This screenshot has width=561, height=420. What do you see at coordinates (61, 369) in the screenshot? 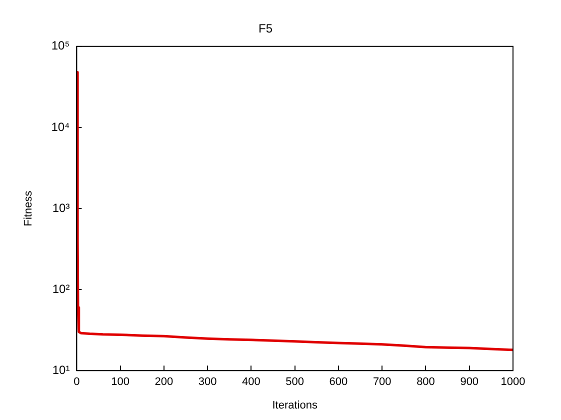
I see `y-tick-label: 10¹` at bounding box center [61, 369].